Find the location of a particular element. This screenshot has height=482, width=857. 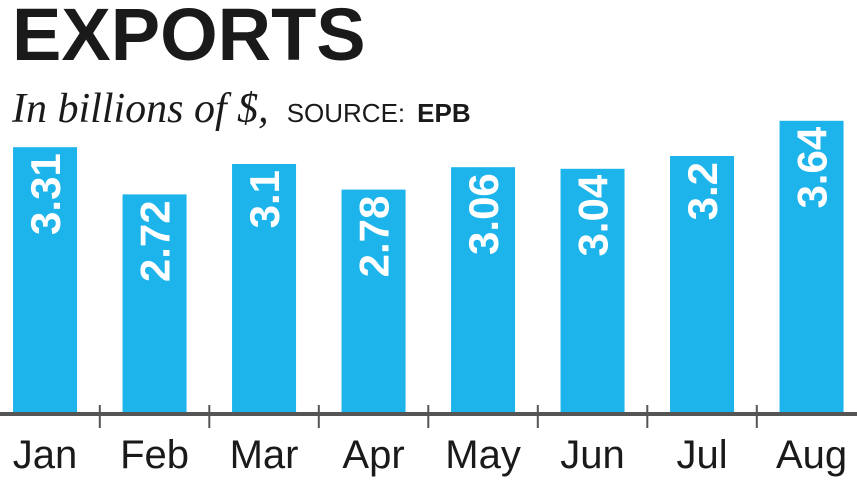

subtitle: In billions of $, is located at coordinates (140, 109).